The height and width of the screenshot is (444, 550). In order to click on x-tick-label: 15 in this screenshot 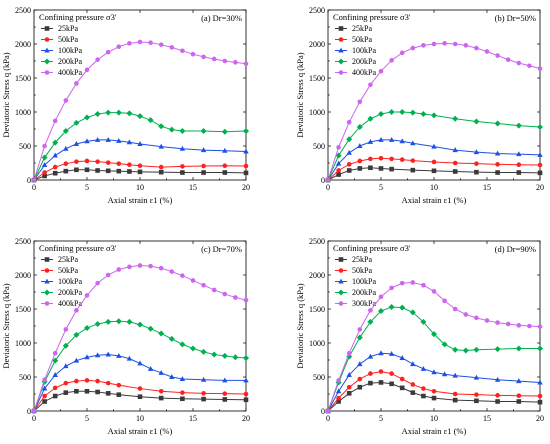, I will do `click(487, 418)`.